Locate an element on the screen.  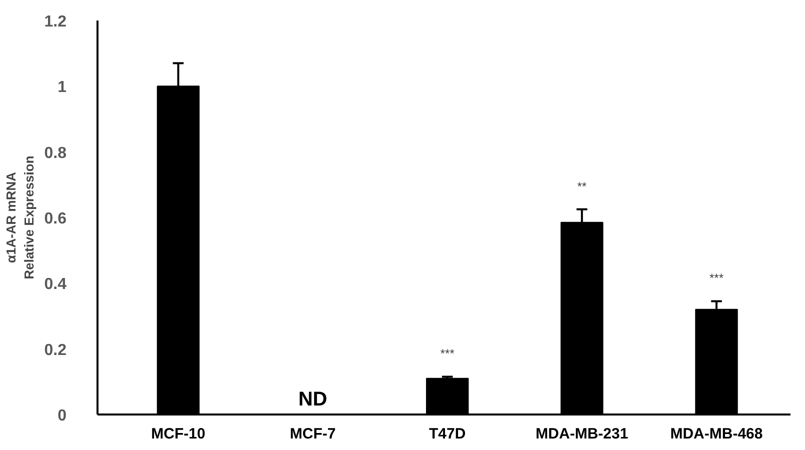
y-tick-label: 0.2 is located at coordinates (55, 350).